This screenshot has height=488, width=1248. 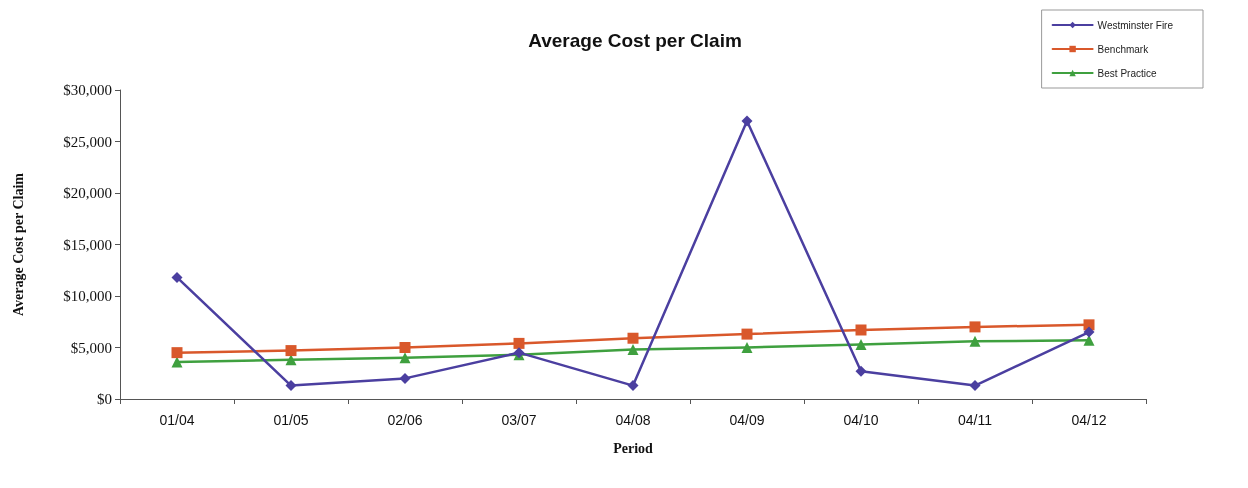 What do you see at coordinates (633, 448) in the screenshot?
I see `x-axis-title: Period` at bounding box center [633, 448].